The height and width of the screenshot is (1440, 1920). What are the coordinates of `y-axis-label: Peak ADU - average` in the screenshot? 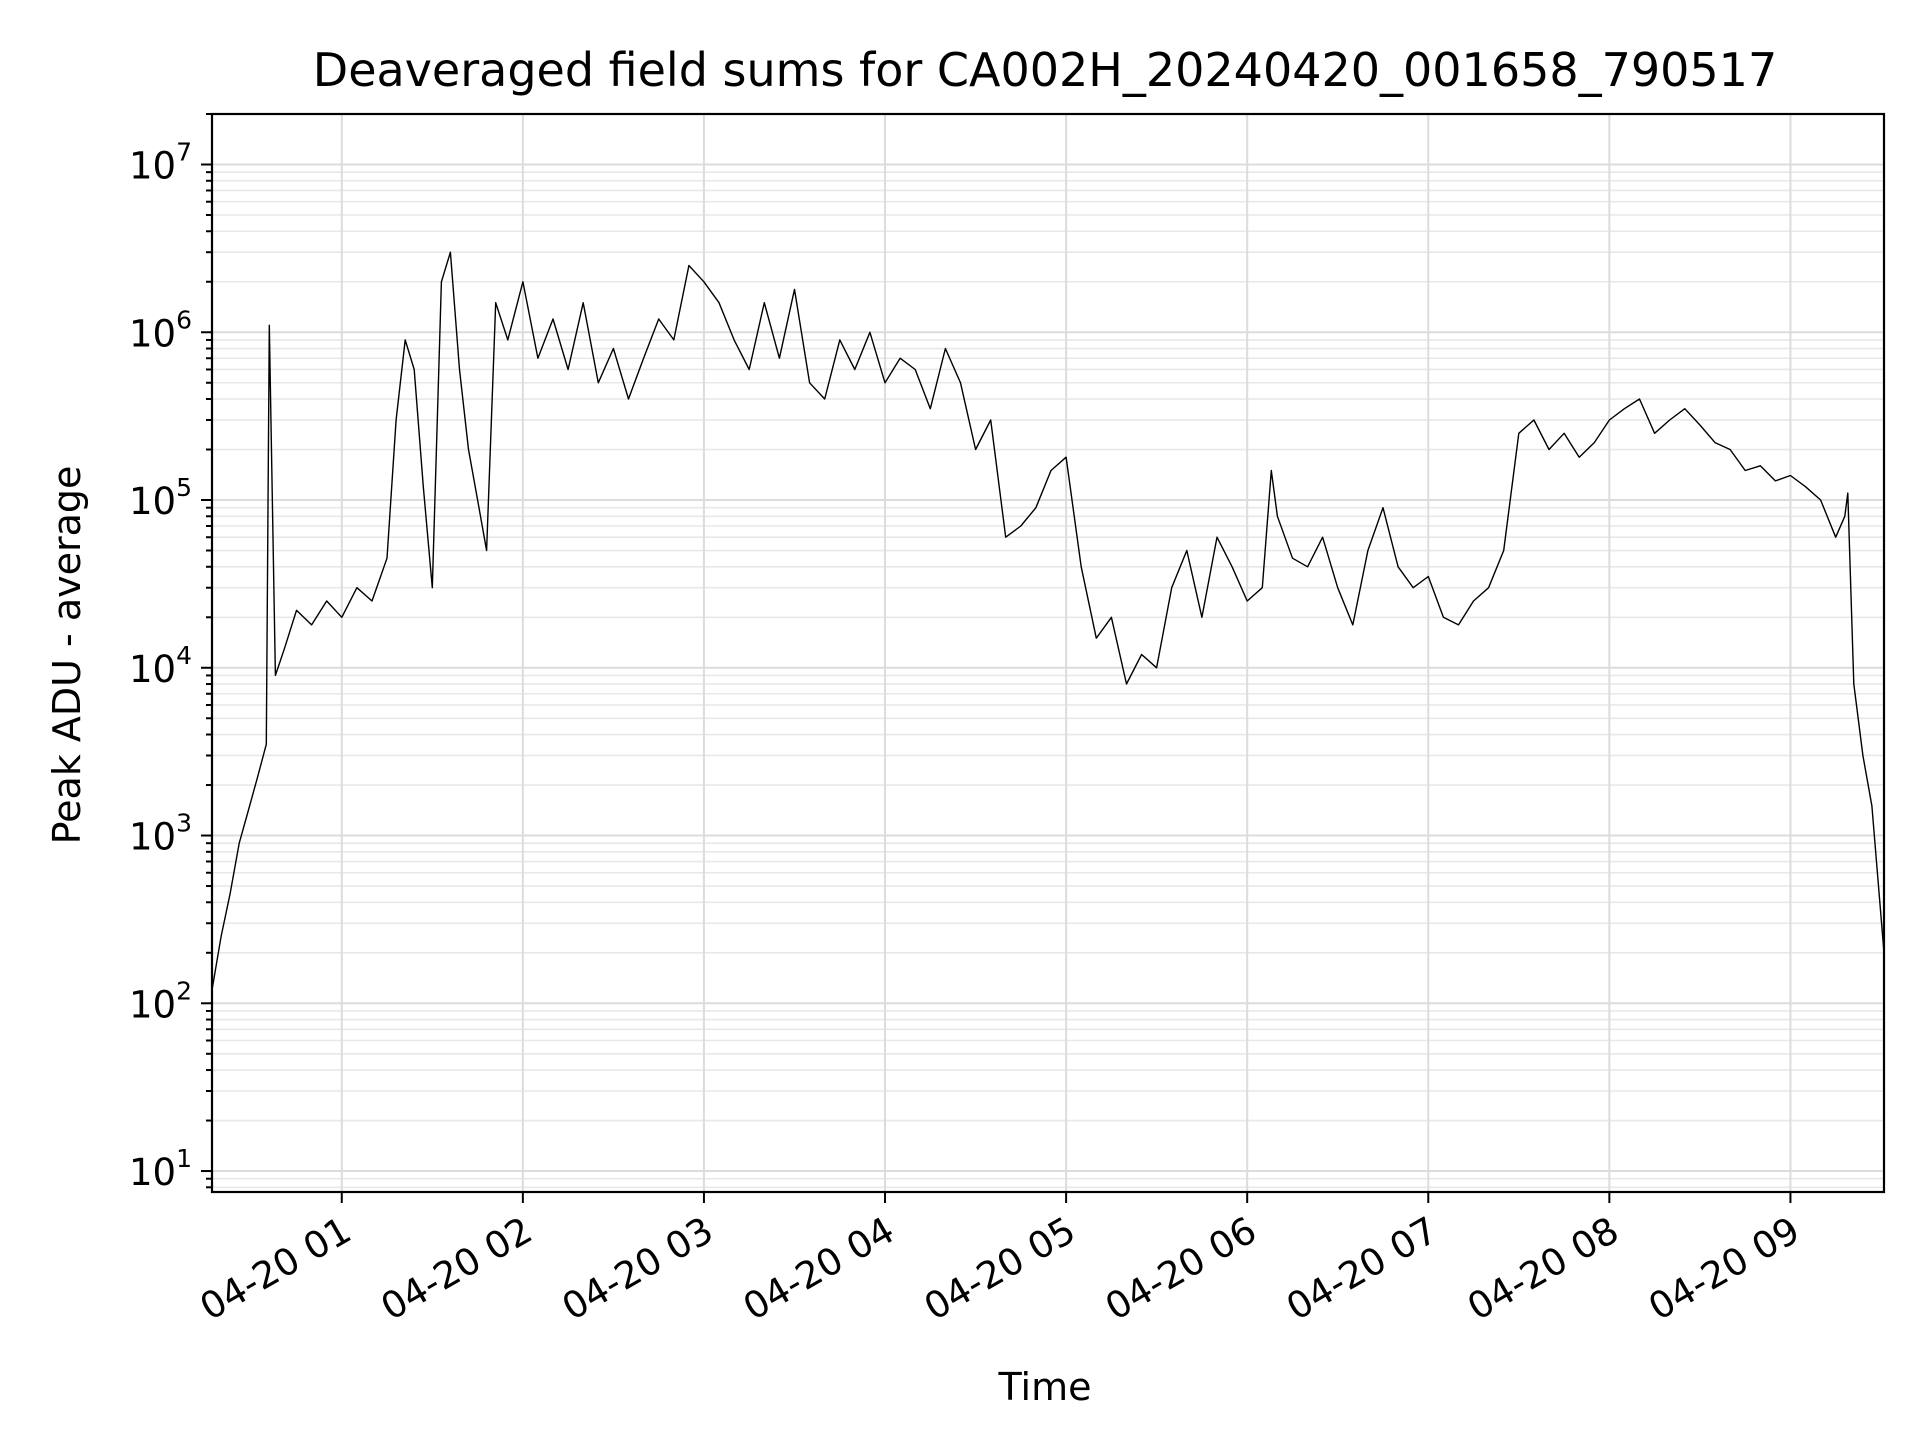 It's located at (67, 655).